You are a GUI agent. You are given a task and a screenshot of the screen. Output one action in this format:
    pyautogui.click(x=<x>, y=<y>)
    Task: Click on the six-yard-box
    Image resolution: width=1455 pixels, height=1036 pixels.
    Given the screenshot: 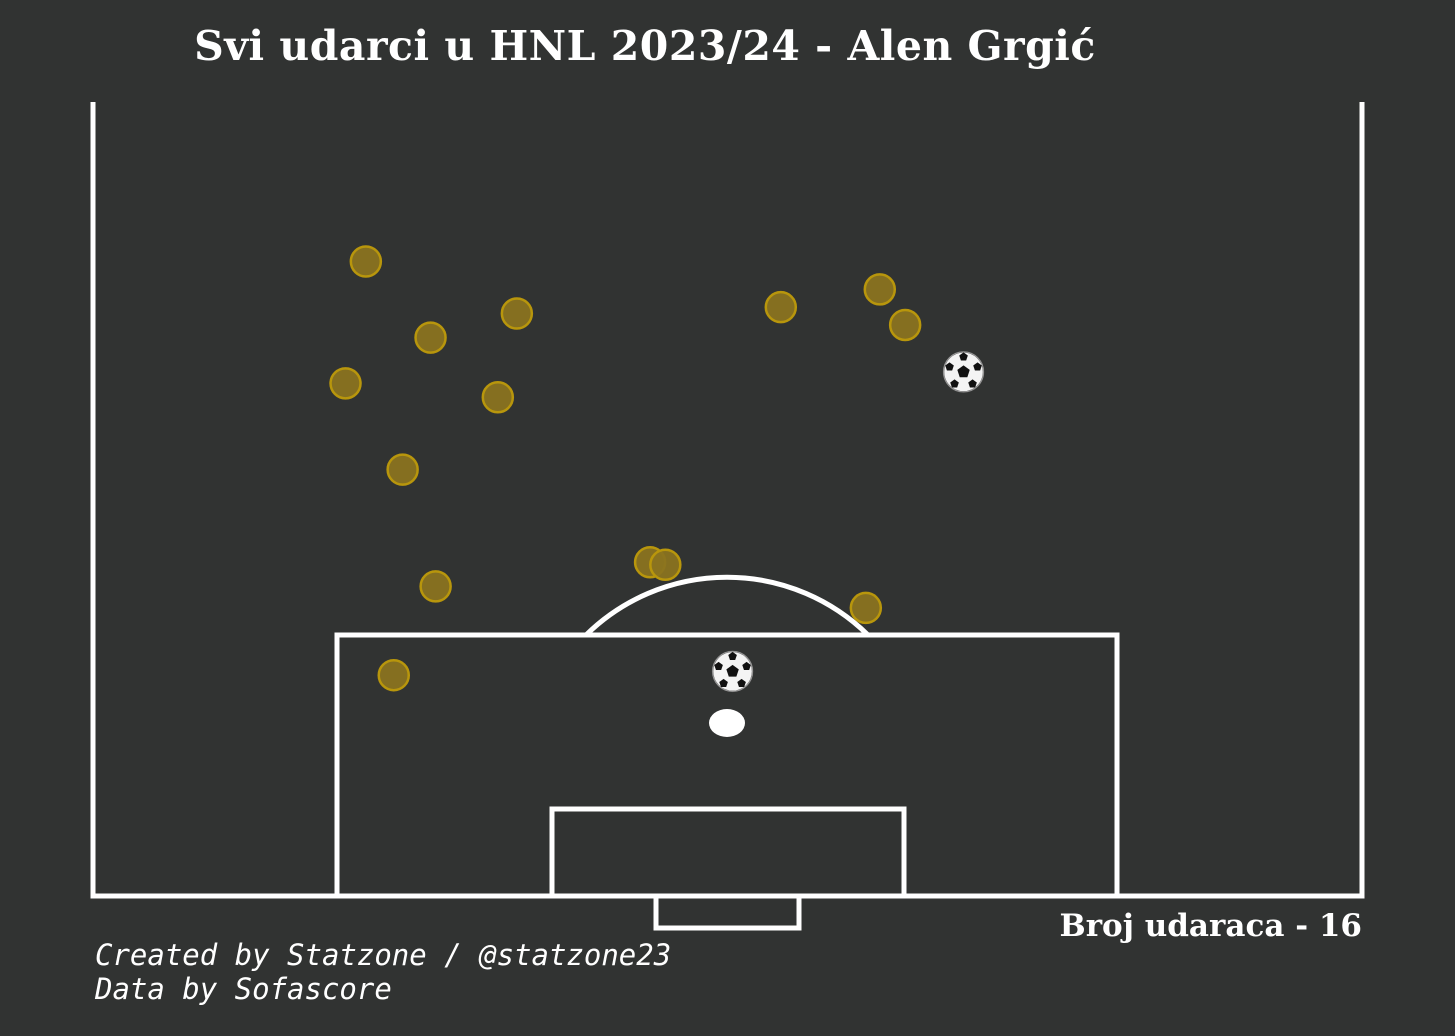 What is the action you would take?
    pyautogui.click(x=728, y=852)
    